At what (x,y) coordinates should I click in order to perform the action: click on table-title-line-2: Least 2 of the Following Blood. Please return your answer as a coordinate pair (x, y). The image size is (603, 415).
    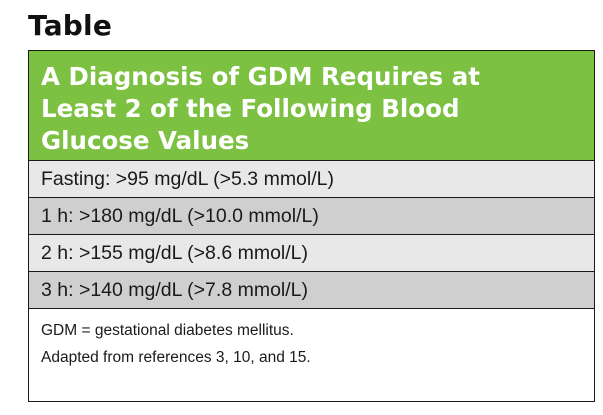
    Looking at the image, I should click on (250, 108).